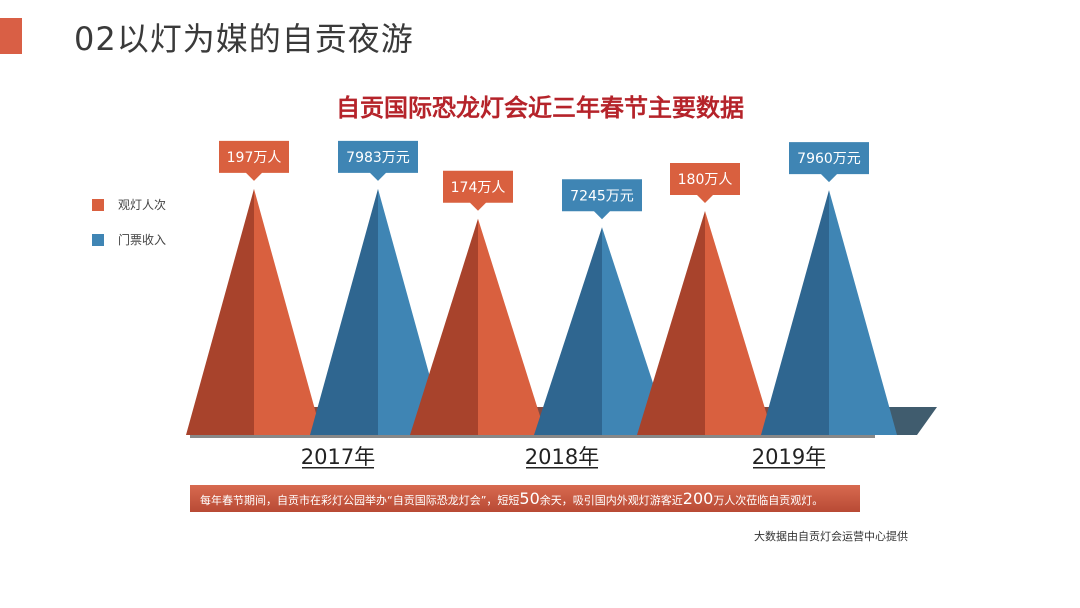 The image size is (1080, 608). I want to click on data-label: 197万人, so click(254, 158).